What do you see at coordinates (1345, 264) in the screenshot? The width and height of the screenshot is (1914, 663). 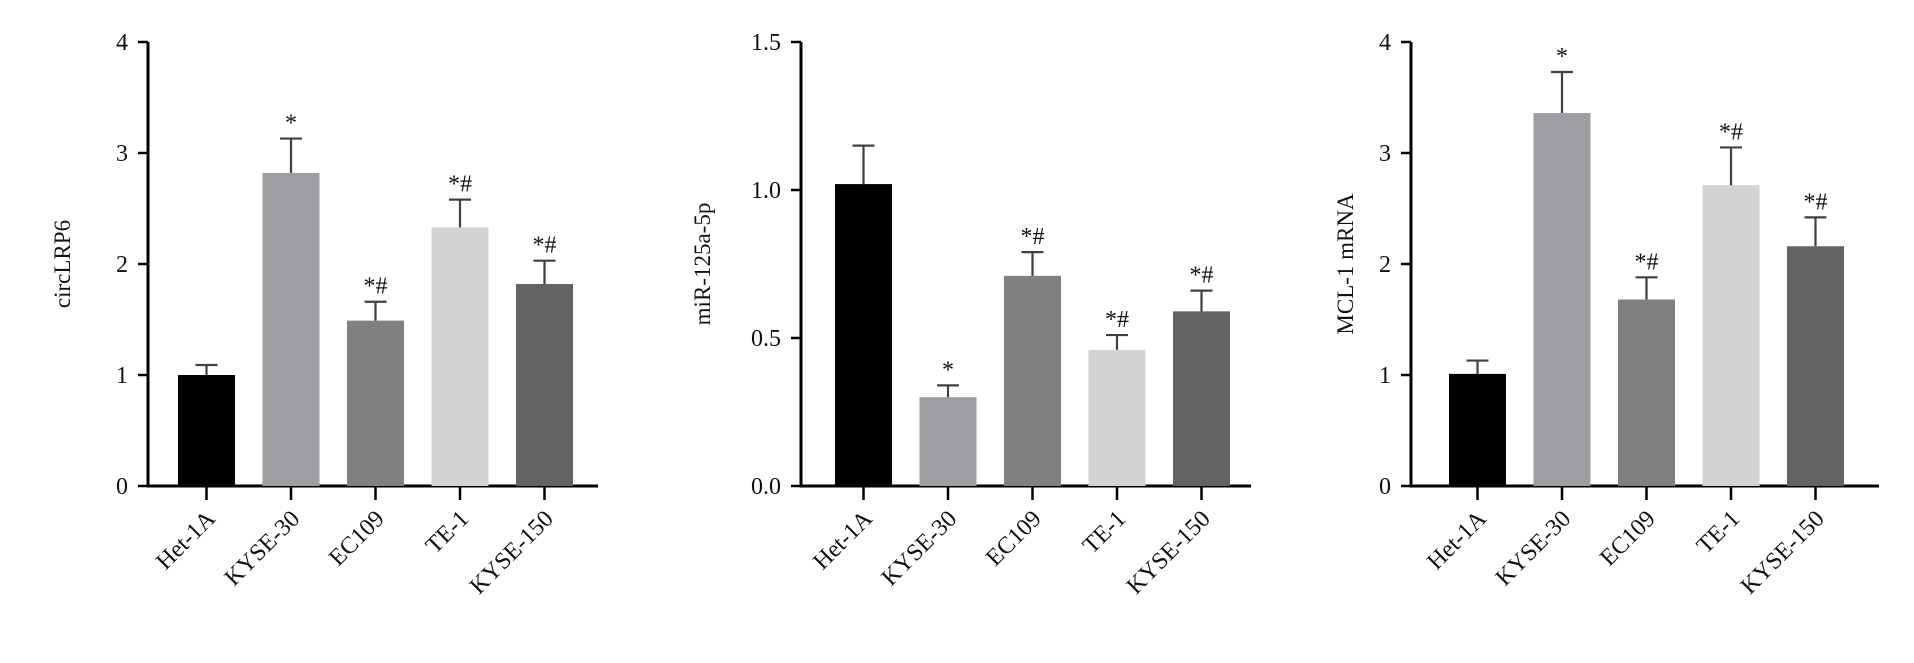 I see `y-axis-label: MCL-1 mRNA` at bounding box center [1345, 264].